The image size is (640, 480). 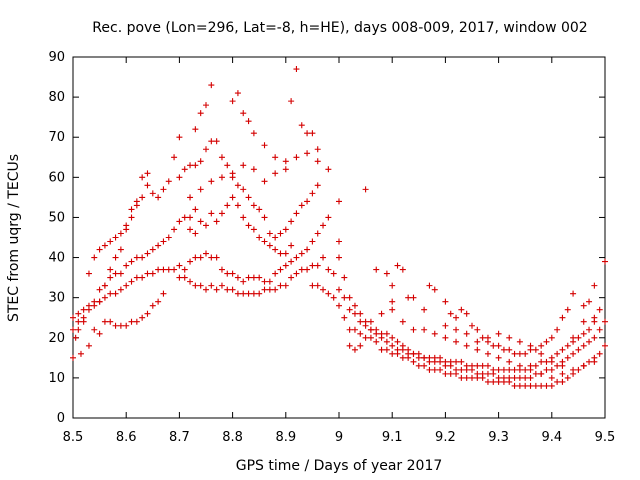 I want to click on y-tick-label: 20, so click(x=56, y=338).